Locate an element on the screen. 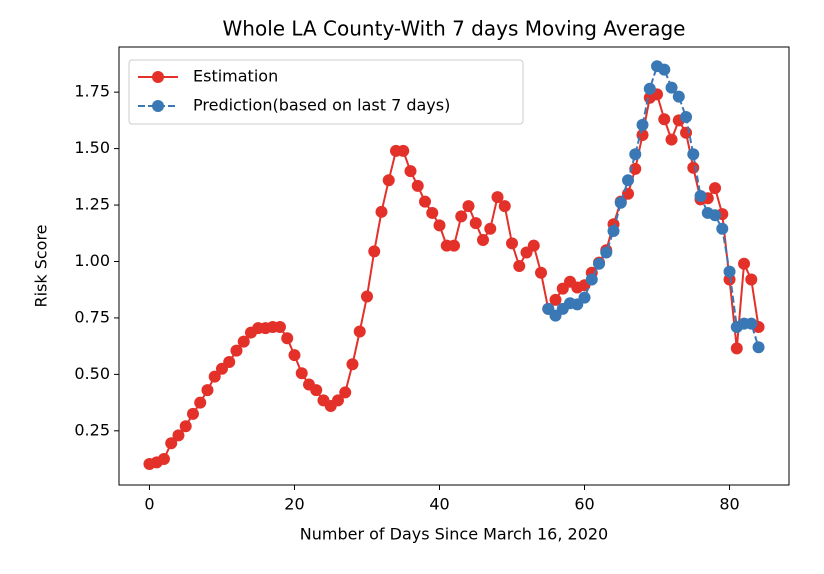 This screenshot has width=824, height=574. y-tick-label: 0.75 is located at coordinates (92, 316).